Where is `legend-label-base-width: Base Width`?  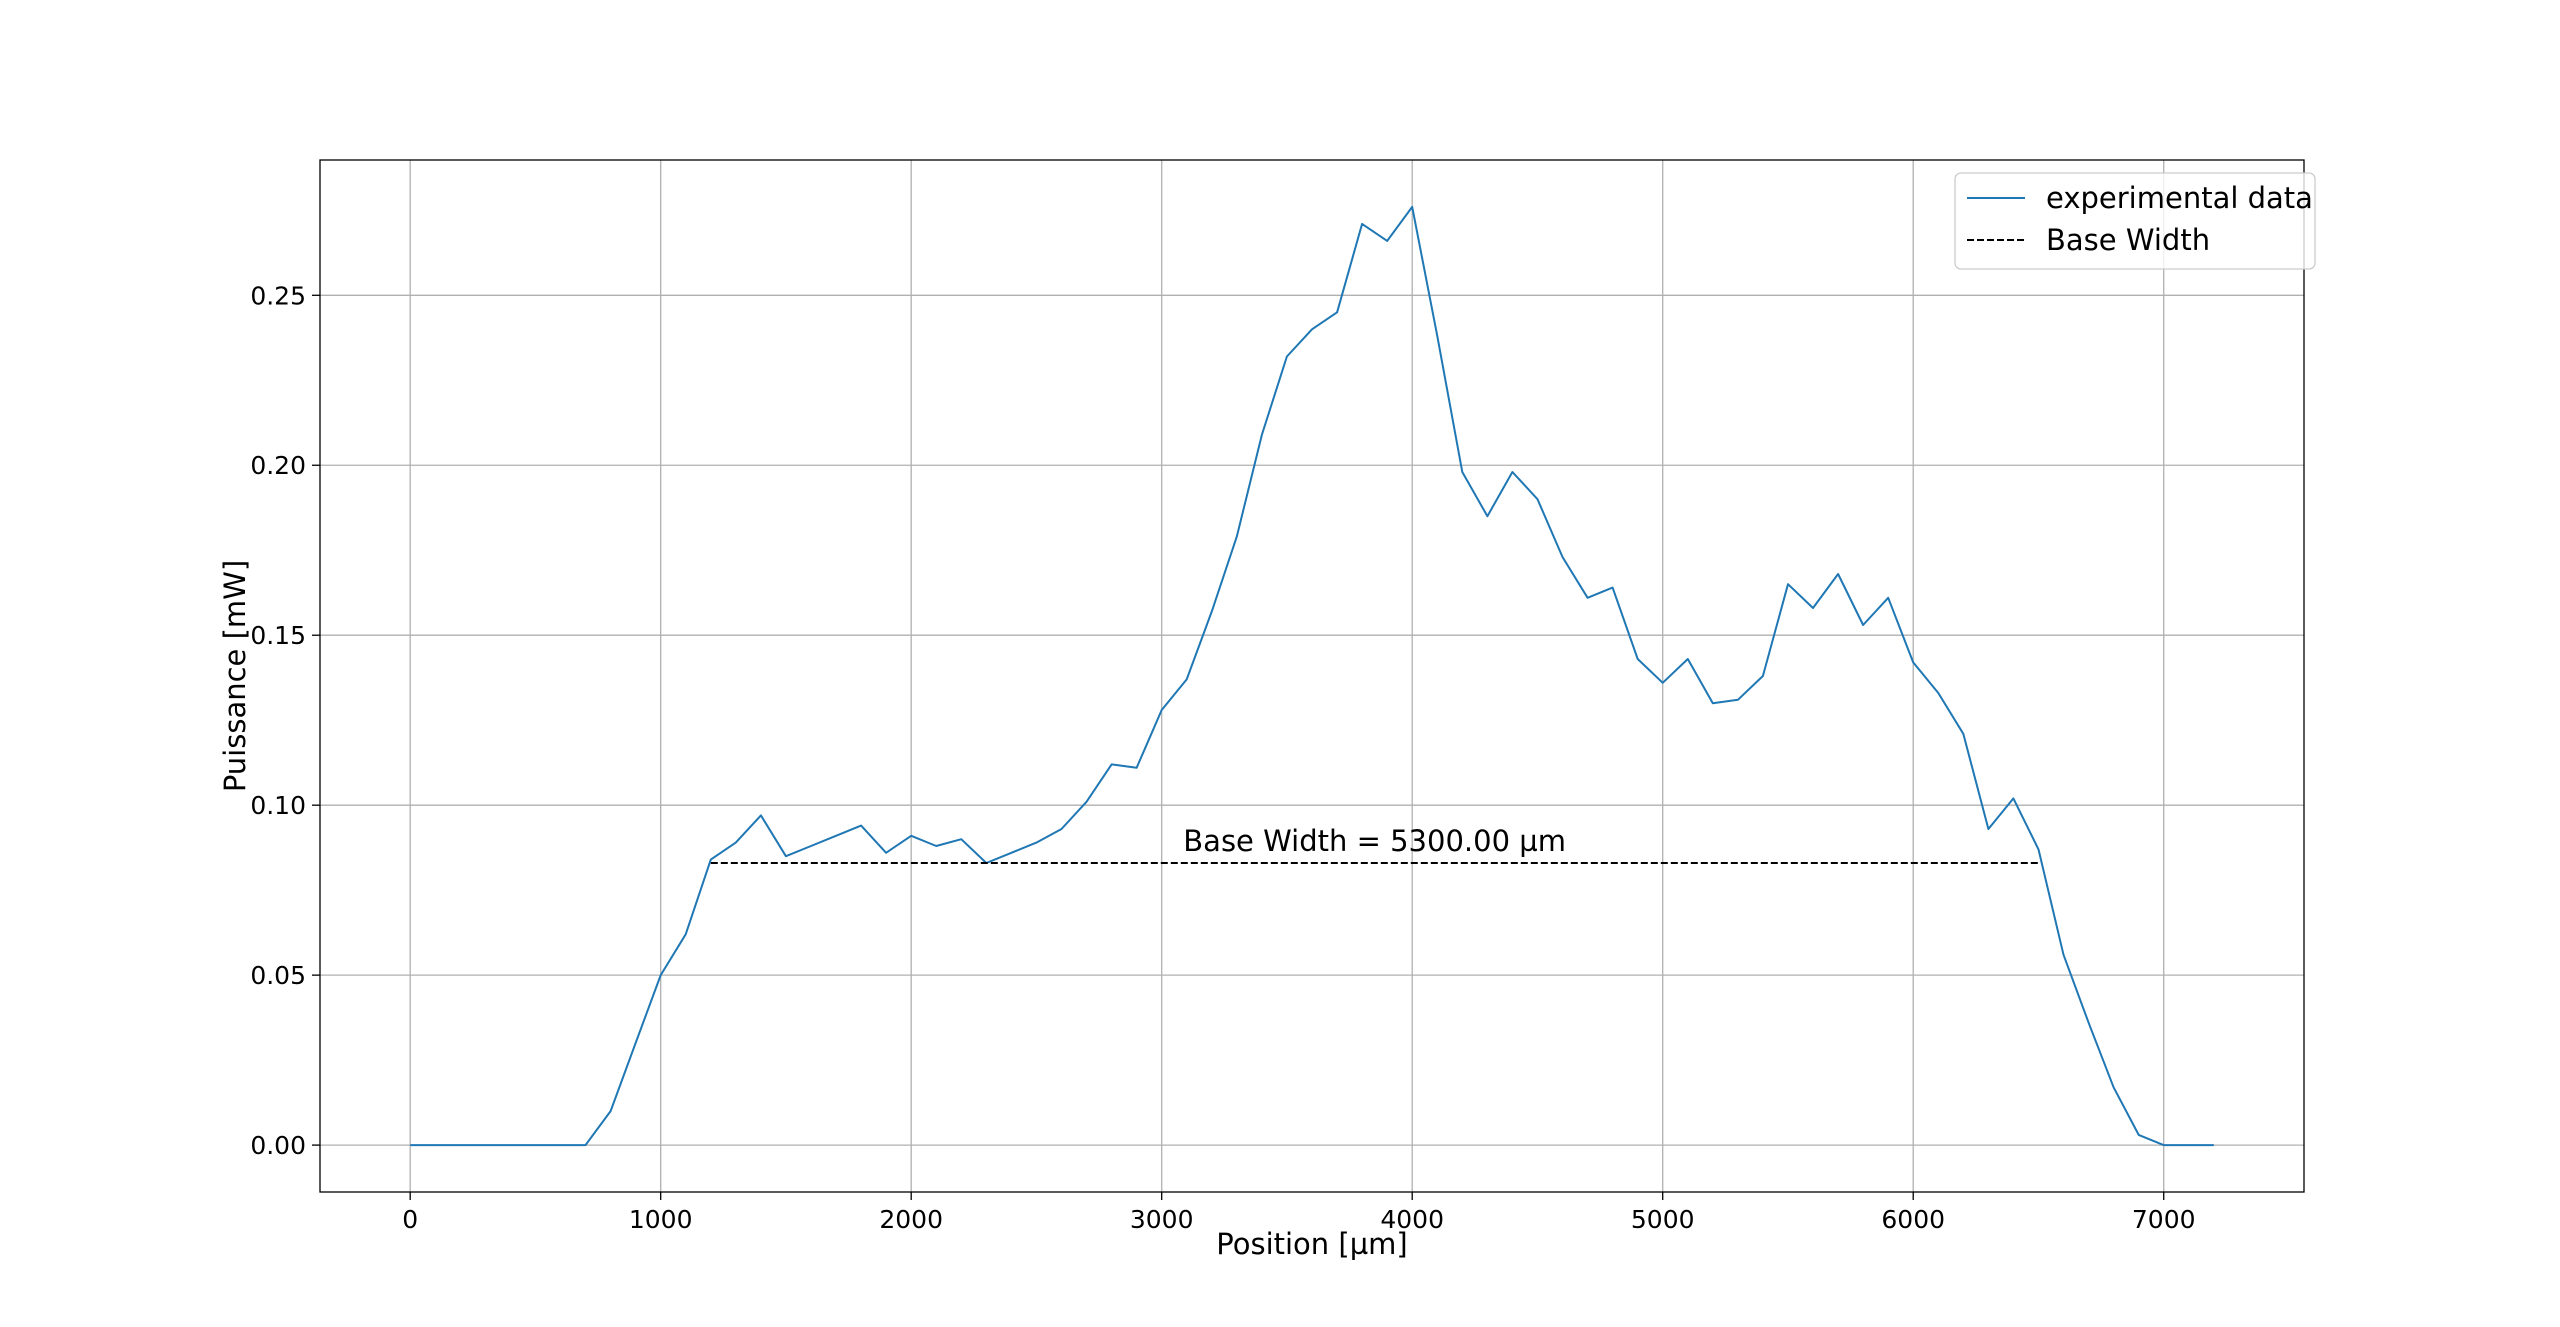 legend-label-base-width: Base Width is located at coordinates (2128, 240).